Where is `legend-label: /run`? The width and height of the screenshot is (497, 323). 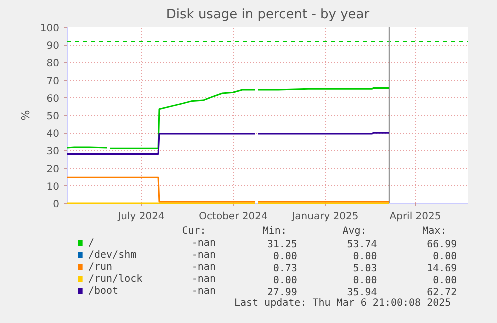 legend-label: /run is located at coordinates (100, 267).